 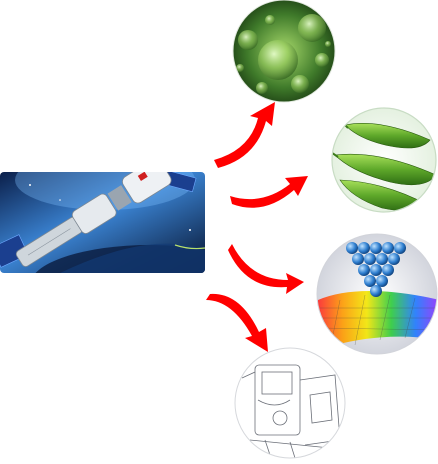 What do you see at coordinates (266, 269) in the screenshot?
I see `arrow-to-nano` at bounding box center [266, 269].